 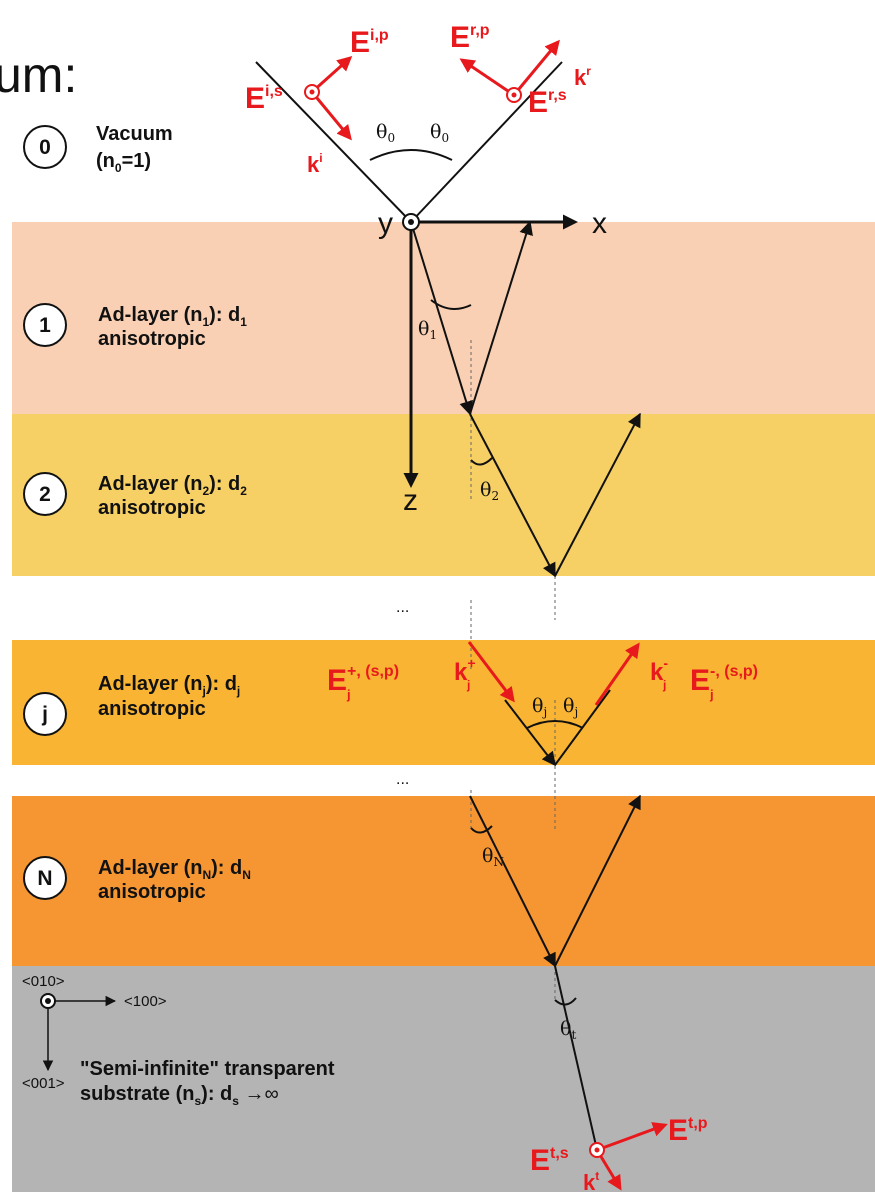 What do you see at coordinates (490, 351) in the screenshot?
I see `coordinate-axes` at bounding box center [490, 351].